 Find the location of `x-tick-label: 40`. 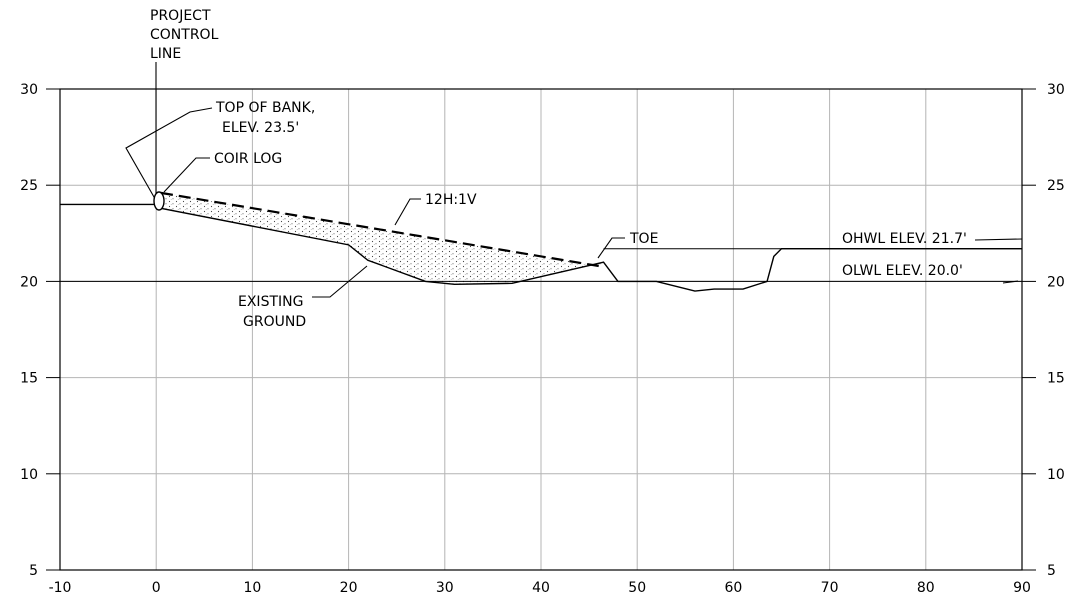

x-tick-label: 40 is located at coordinates (541, 588).